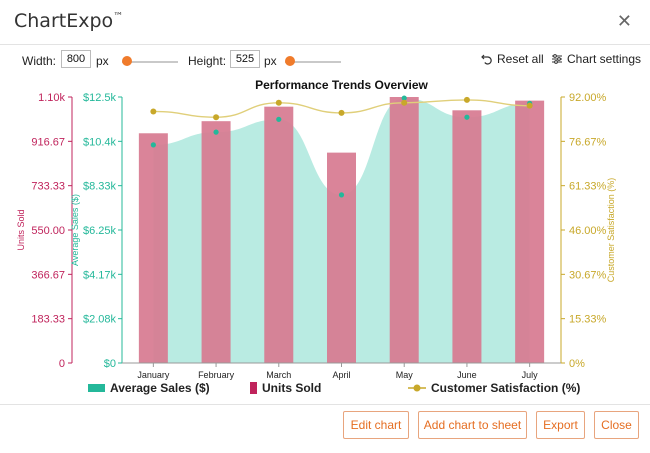 The image size is (650, 453). What do you see at coordinates (624, 21) in the screenshot?
I see `close-icon: ✕` at bounding box center [624, 21].